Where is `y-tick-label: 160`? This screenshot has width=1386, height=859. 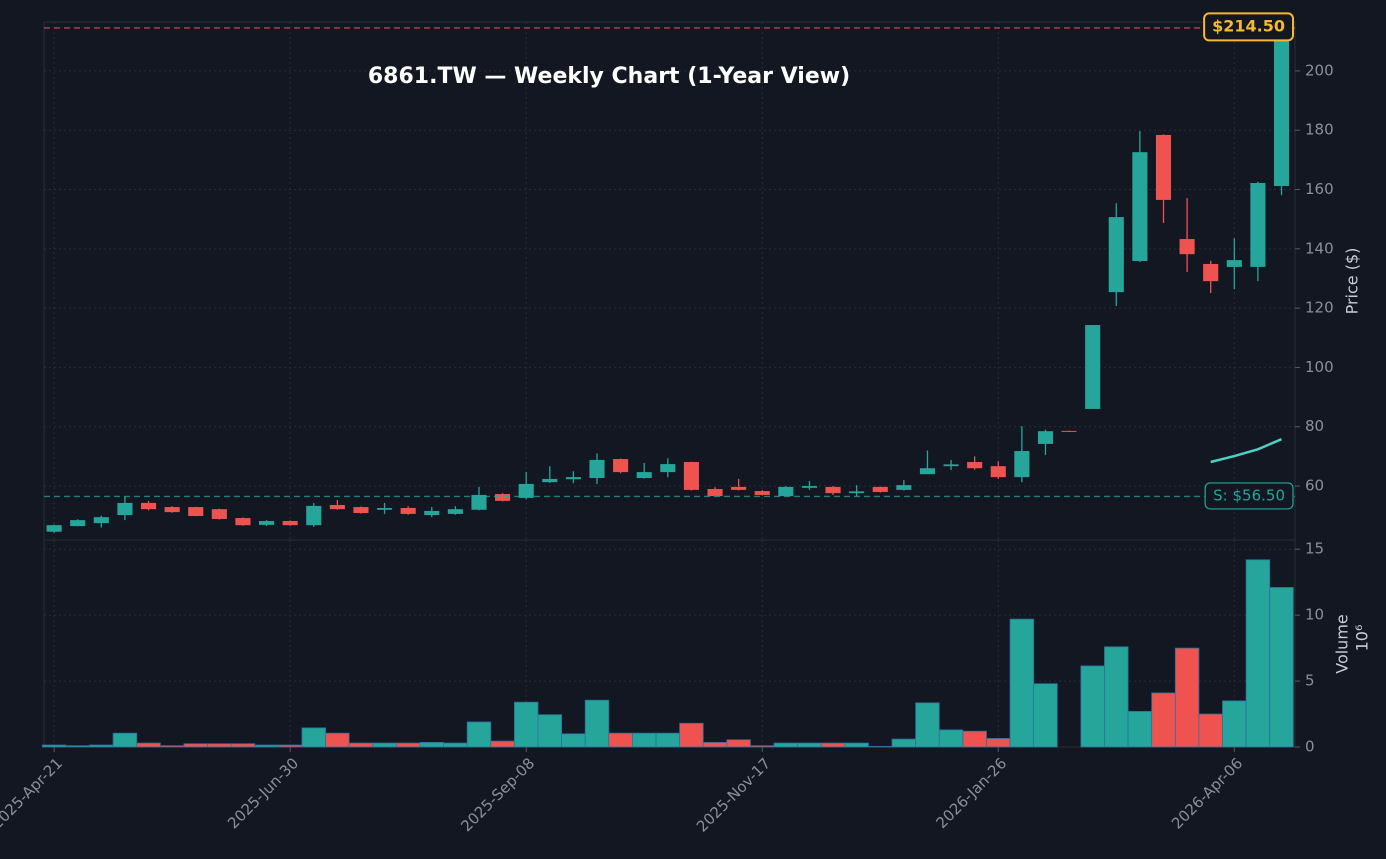
y-tick-label: 160 is located at coordinates (1319, 189).